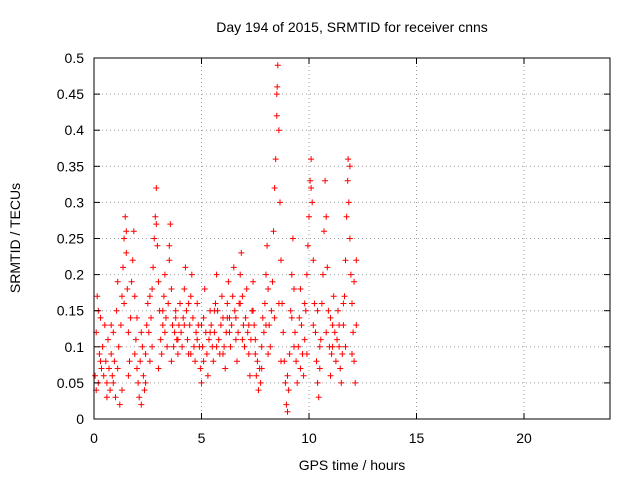  What do you see at coordinates (94, 438) in the screenshot?
I see `x-tick-label: 0` at bounding box center [94, 438].